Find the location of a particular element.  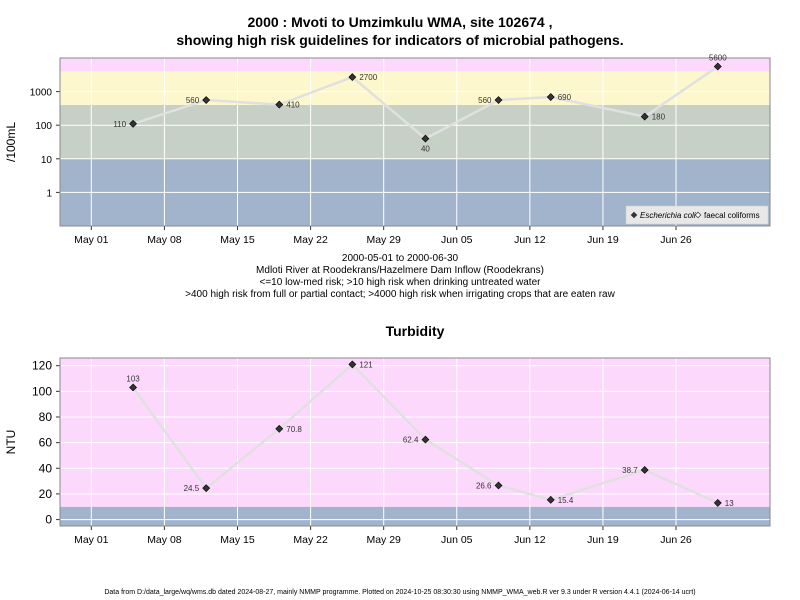

y-tick-label: 60 is located at coordinates (46, 443).